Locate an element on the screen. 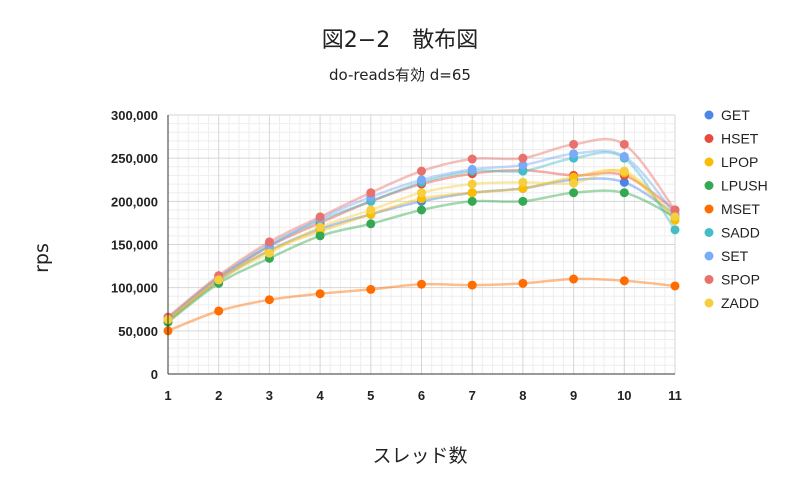 This screenshot has width=800, height=495. y-tick-label: 150,000 is located at coordinates (134, 245).